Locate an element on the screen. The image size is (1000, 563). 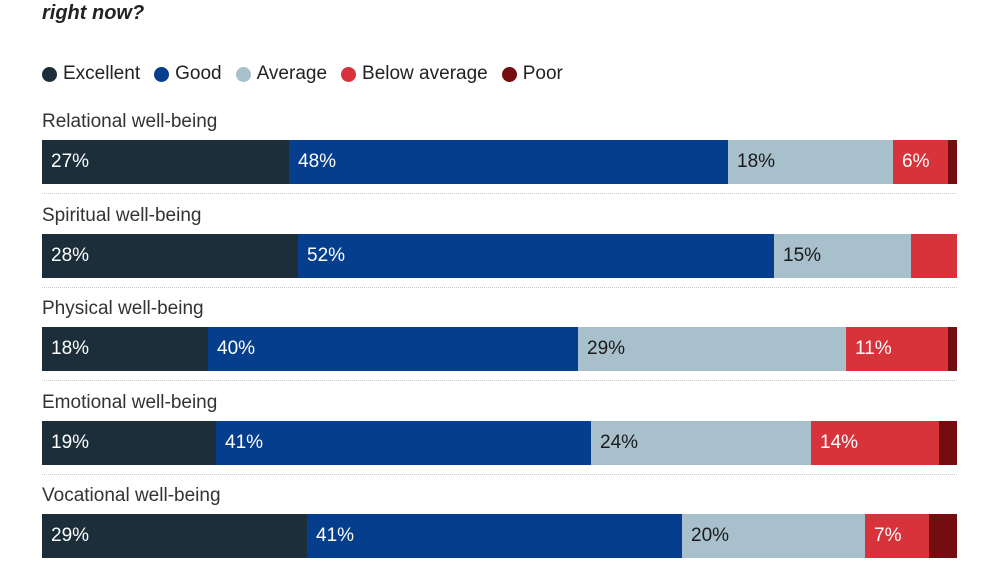
legend-item-good: Good is located at coordinates (188, 74).